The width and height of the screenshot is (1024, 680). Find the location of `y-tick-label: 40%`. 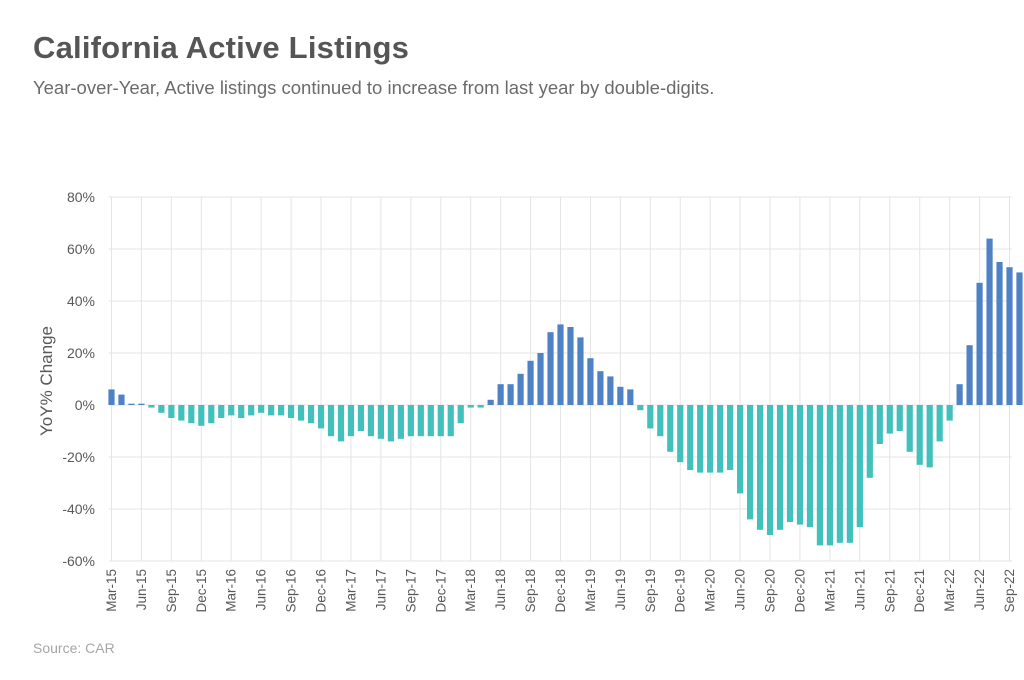

y-tick-label: 40% is located at coordinates (81, 301).